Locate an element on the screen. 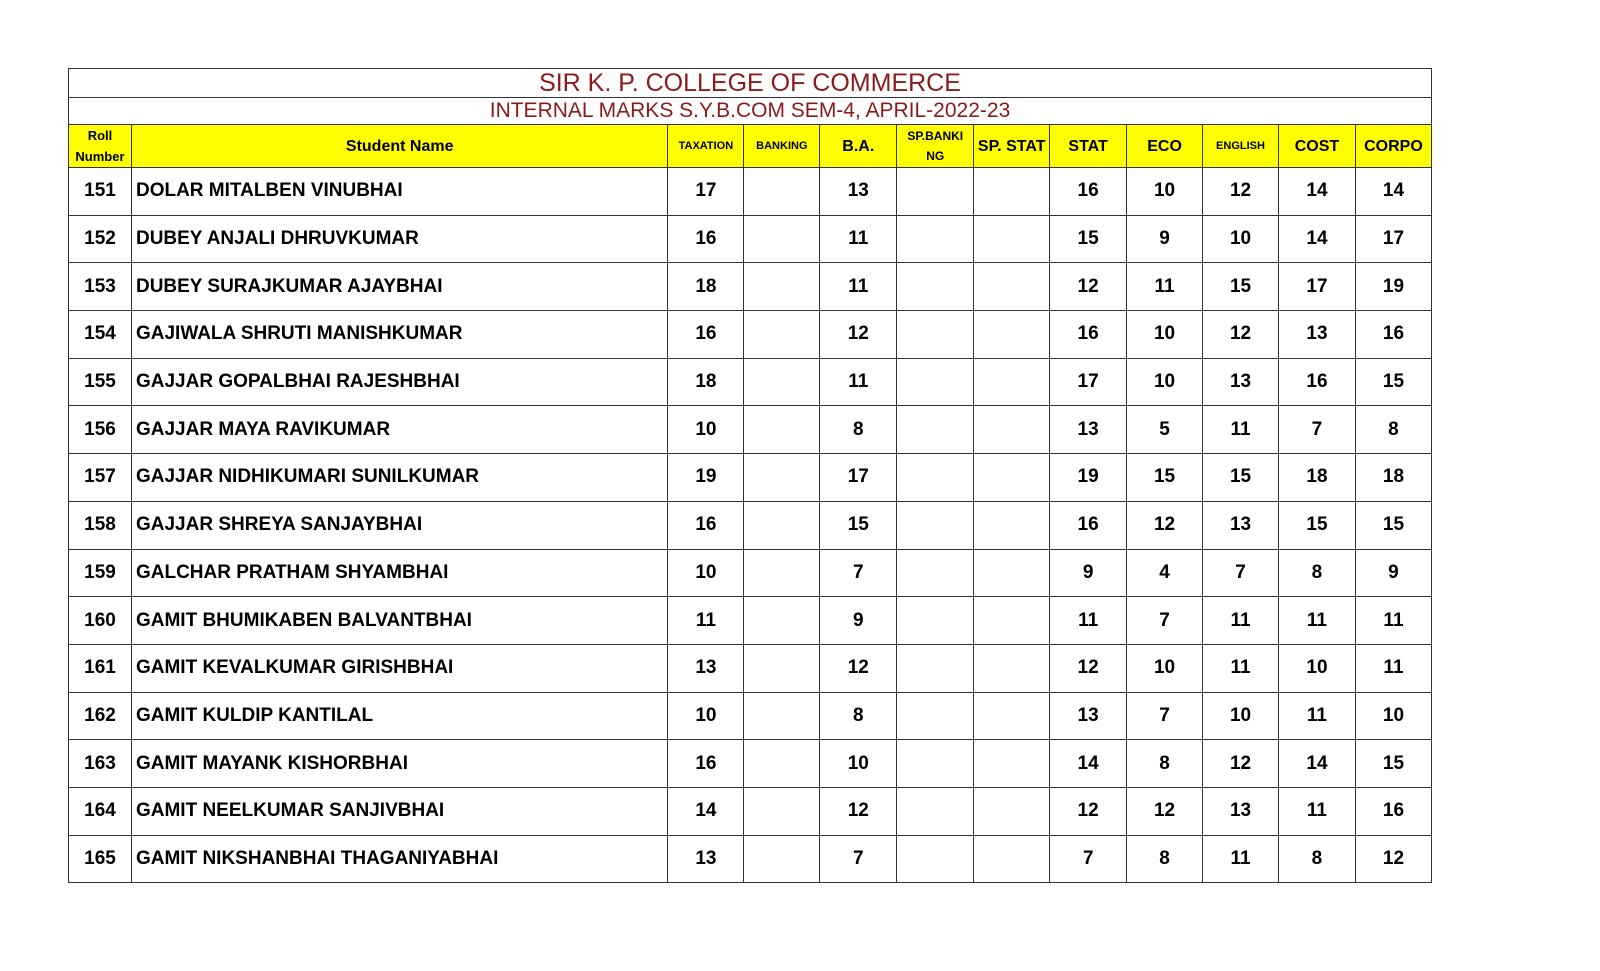 The width and height of the screenshot is (1600, 971). roll-number-cell: 165 is located at coordinates (100, 859).